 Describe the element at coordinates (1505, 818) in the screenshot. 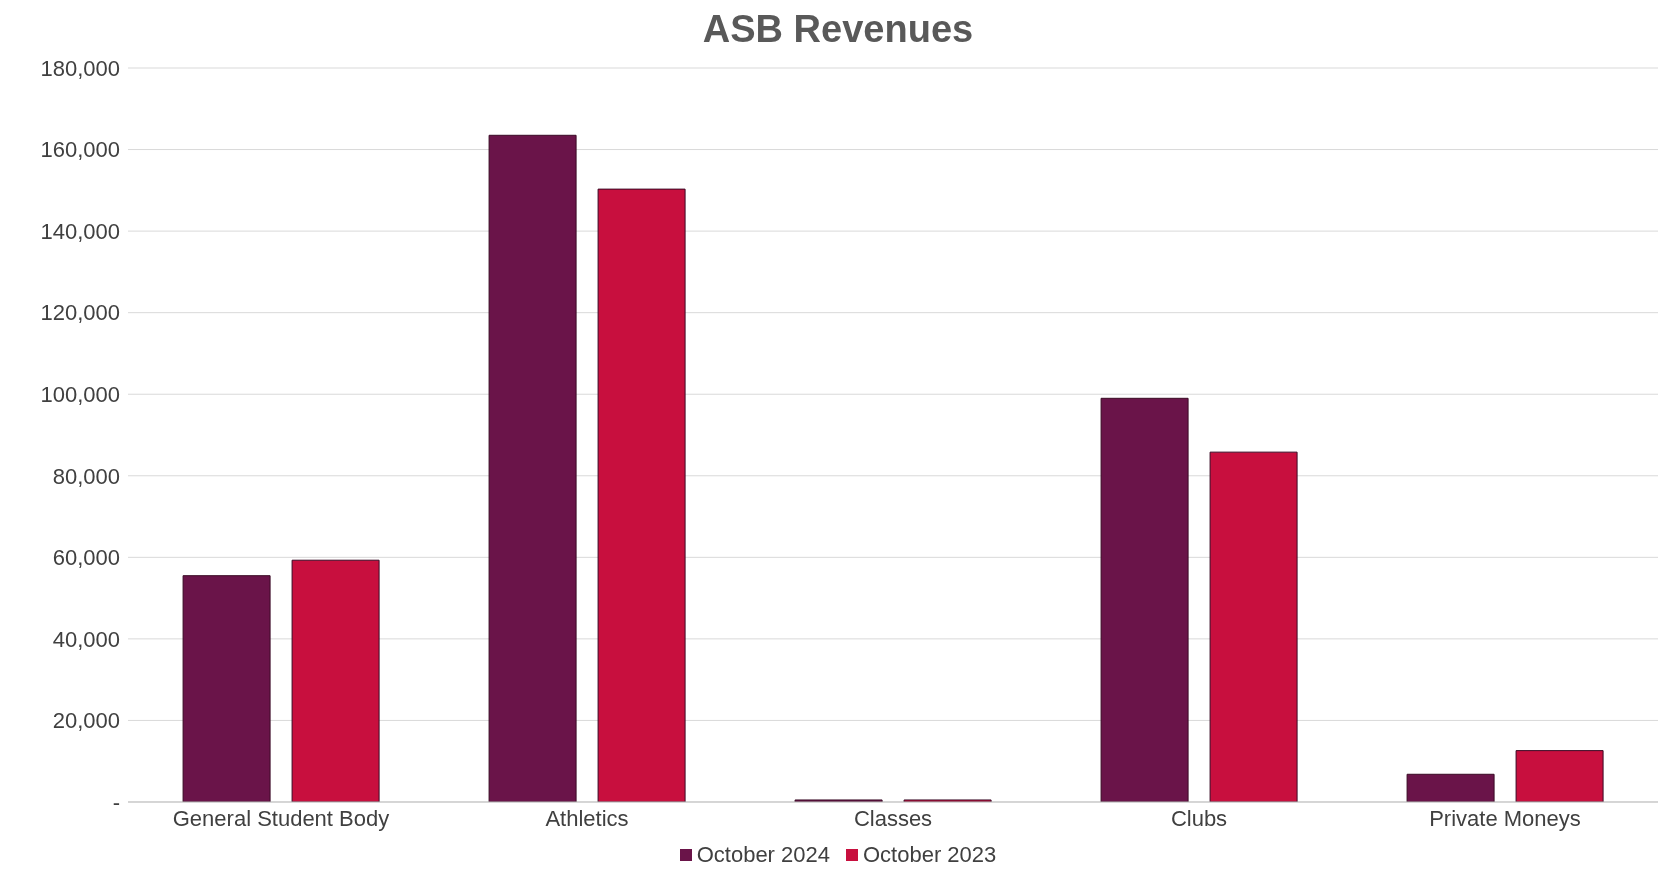

I see `x-tick-label: Private Moneys` at that location.